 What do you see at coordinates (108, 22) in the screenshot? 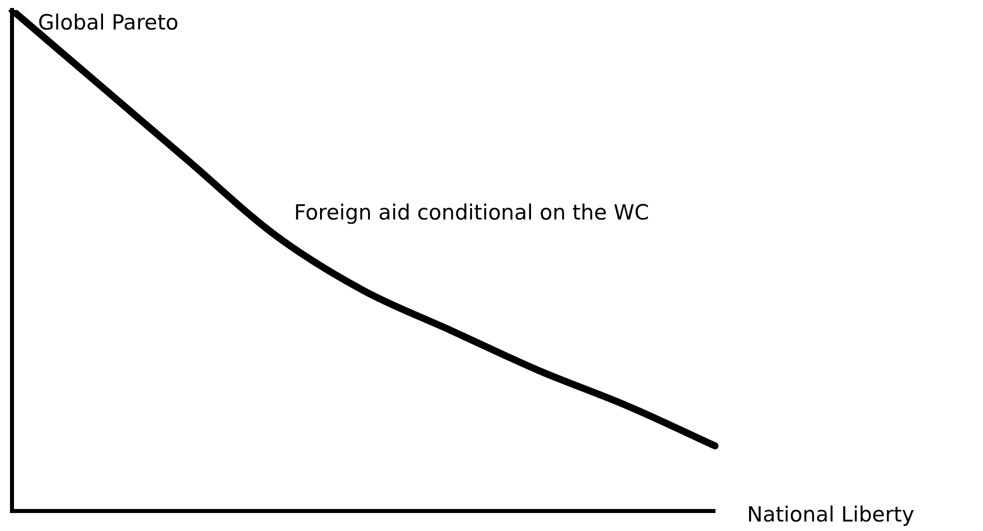
I see `y-axis-title: Global Pareto` at bounding box center [108, 22].